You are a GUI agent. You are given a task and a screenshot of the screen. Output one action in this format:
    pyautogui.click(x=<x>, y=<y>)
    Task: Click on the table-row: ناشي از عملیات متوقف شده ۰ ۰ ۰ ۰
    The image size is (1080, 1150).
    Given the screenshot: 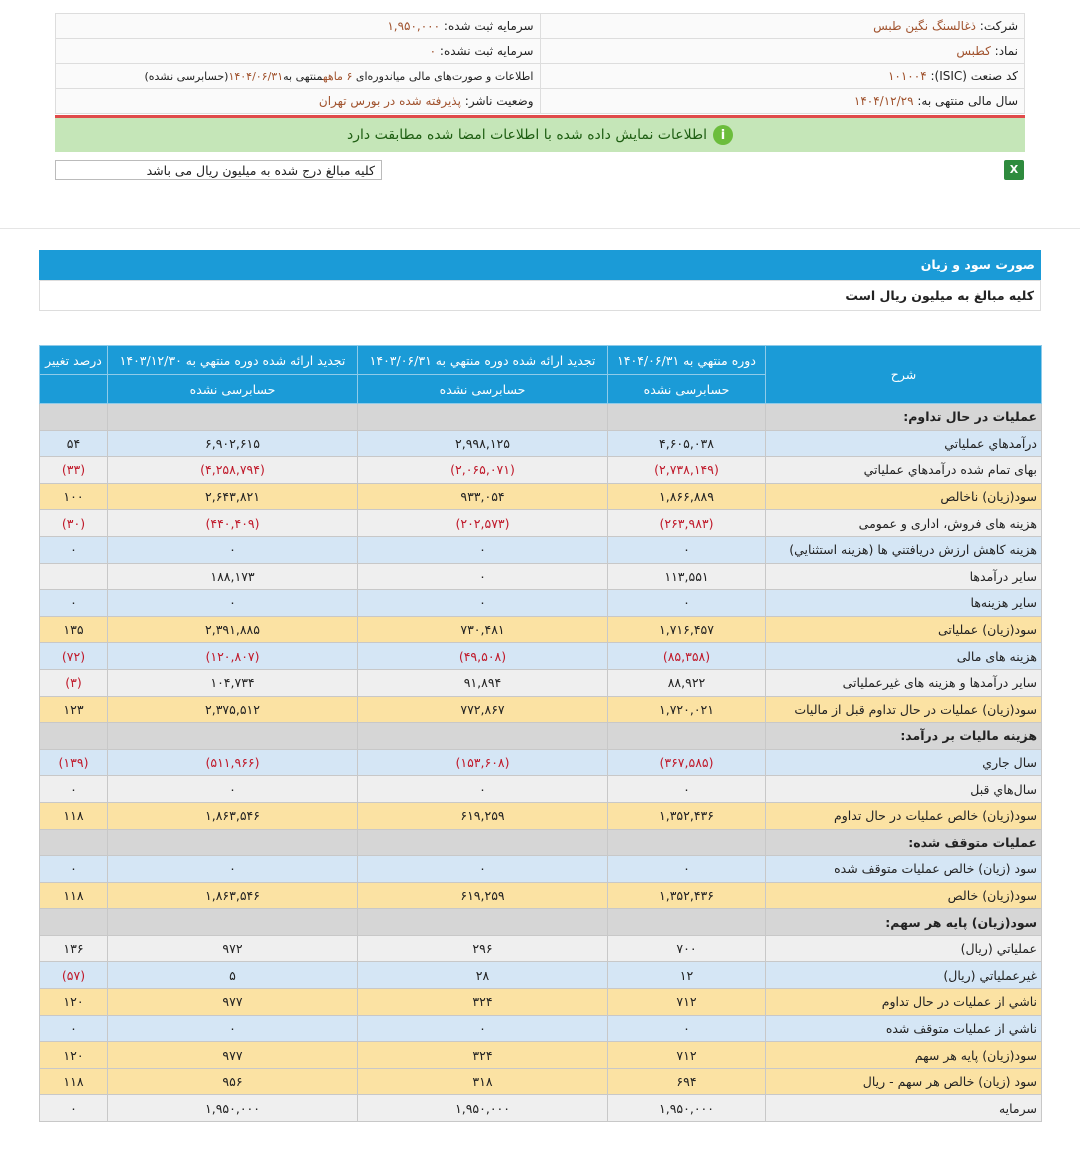 What is the action you would take?
    pyautogui.click(x=540, y=1028)
    